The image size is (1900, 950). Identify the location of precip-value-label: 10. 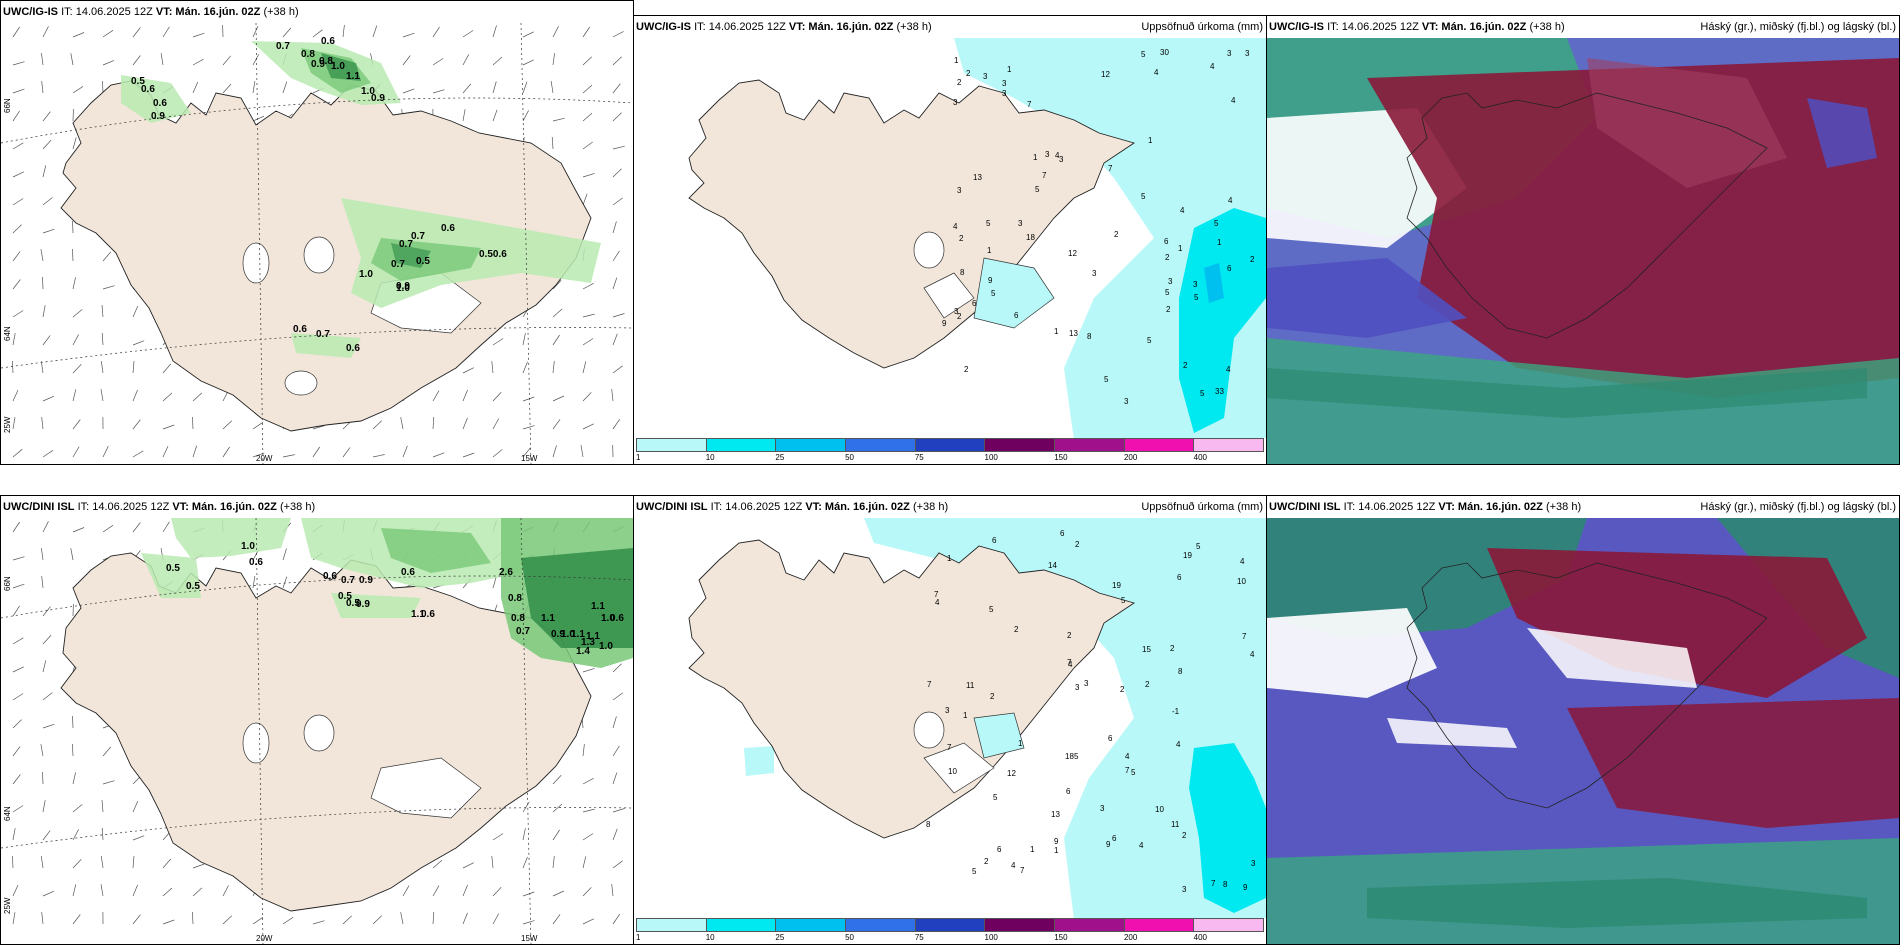
(1241, 581).